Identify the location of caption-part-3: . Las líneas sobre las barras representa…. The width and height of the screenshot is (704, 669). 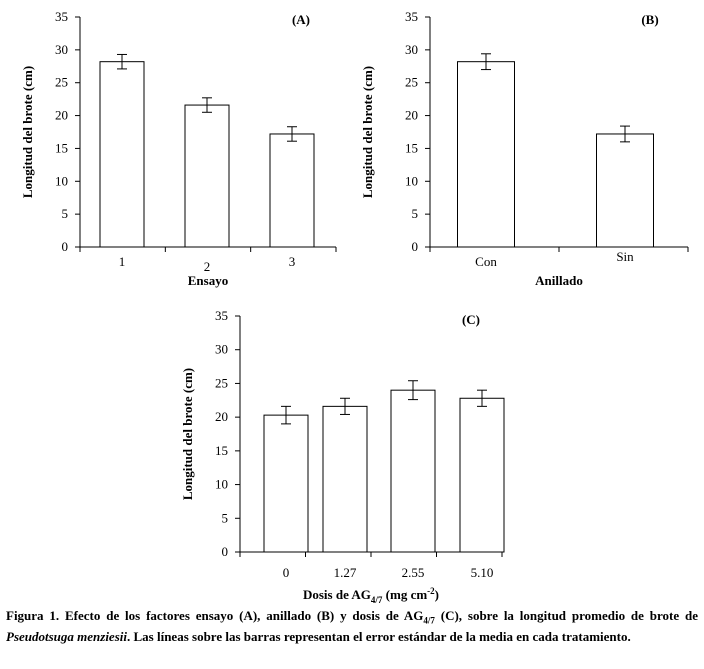
(379, 636).